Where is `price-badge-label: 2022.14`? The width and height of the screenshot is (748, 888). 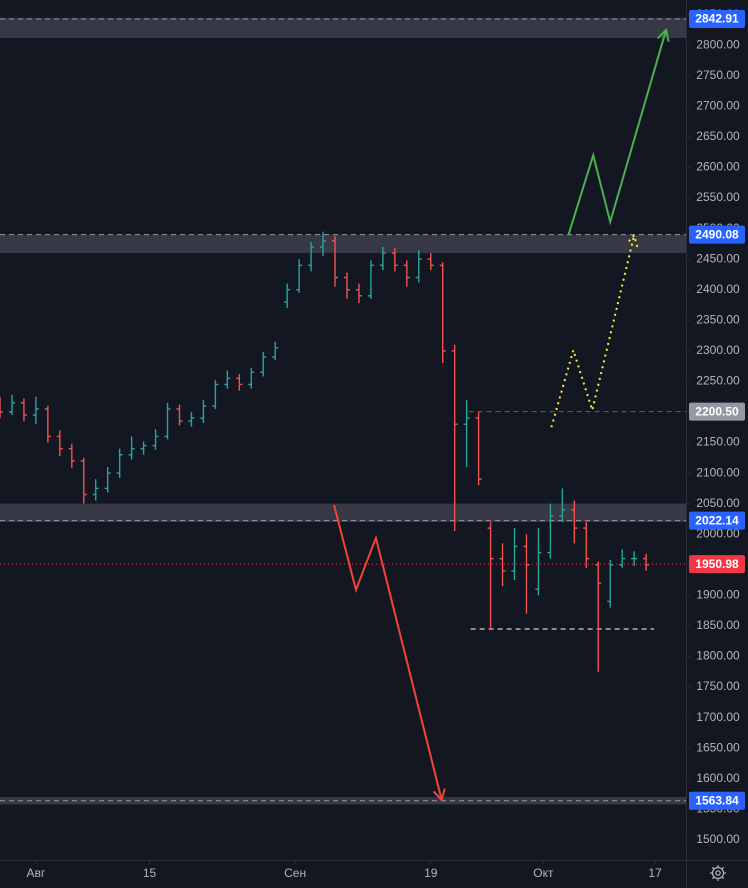 price-badge-label: 2022.14 is located at coordinates (717, 520).